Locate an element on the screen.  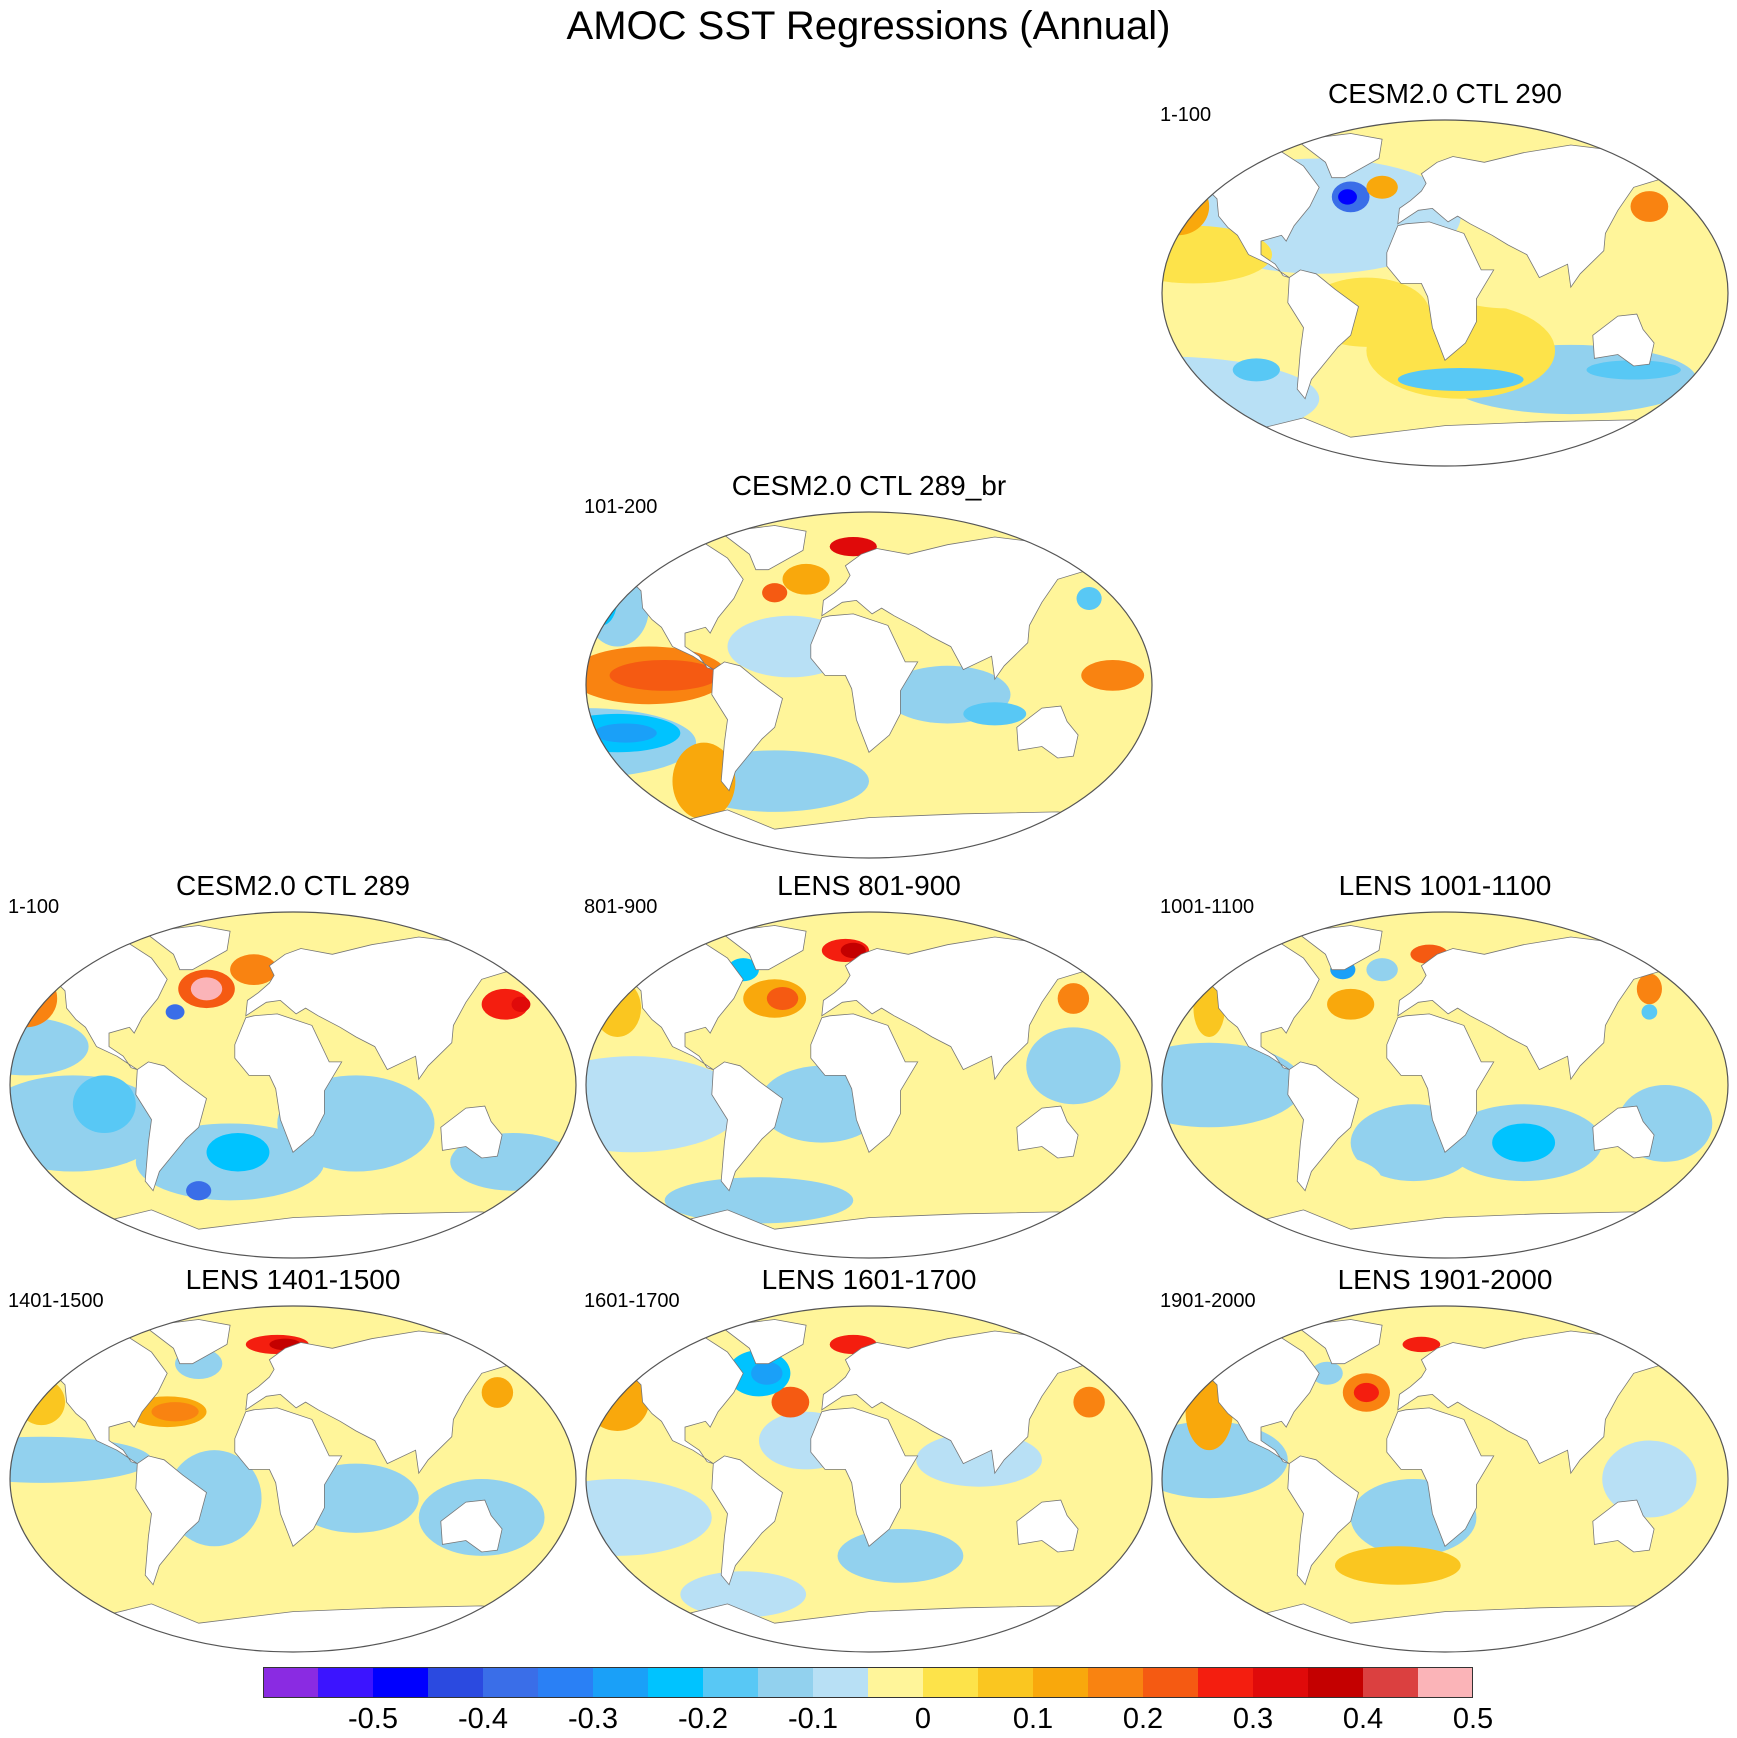
colorbar-outline is located at coordinates (868, 1682).